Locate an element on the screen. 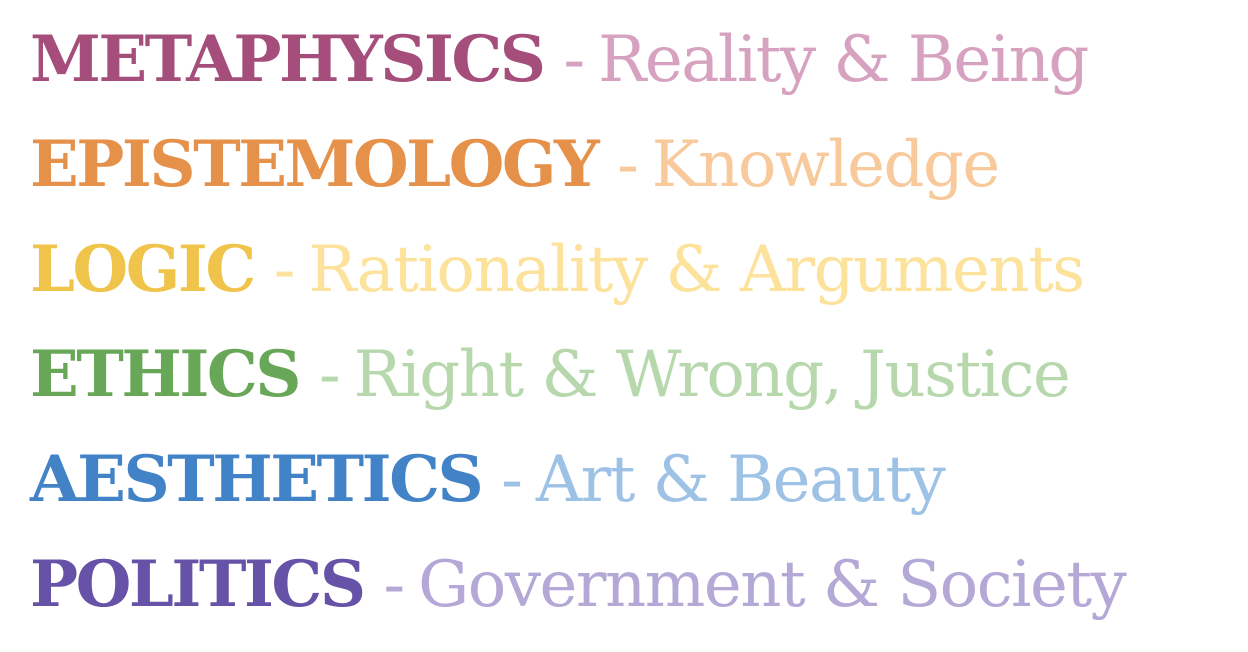  branch-row-ethics: ETHICS - Right & Wrong, Justice is located at coordinates (577, 381).